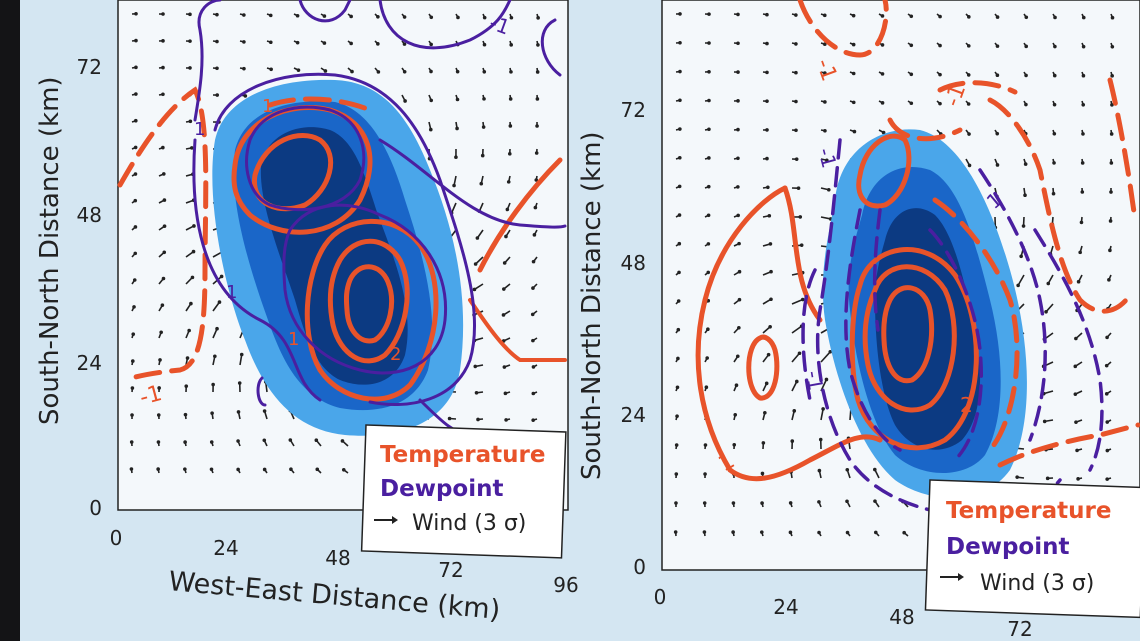  I want to click on legend-temperature: Temperature, so click(462, 455).